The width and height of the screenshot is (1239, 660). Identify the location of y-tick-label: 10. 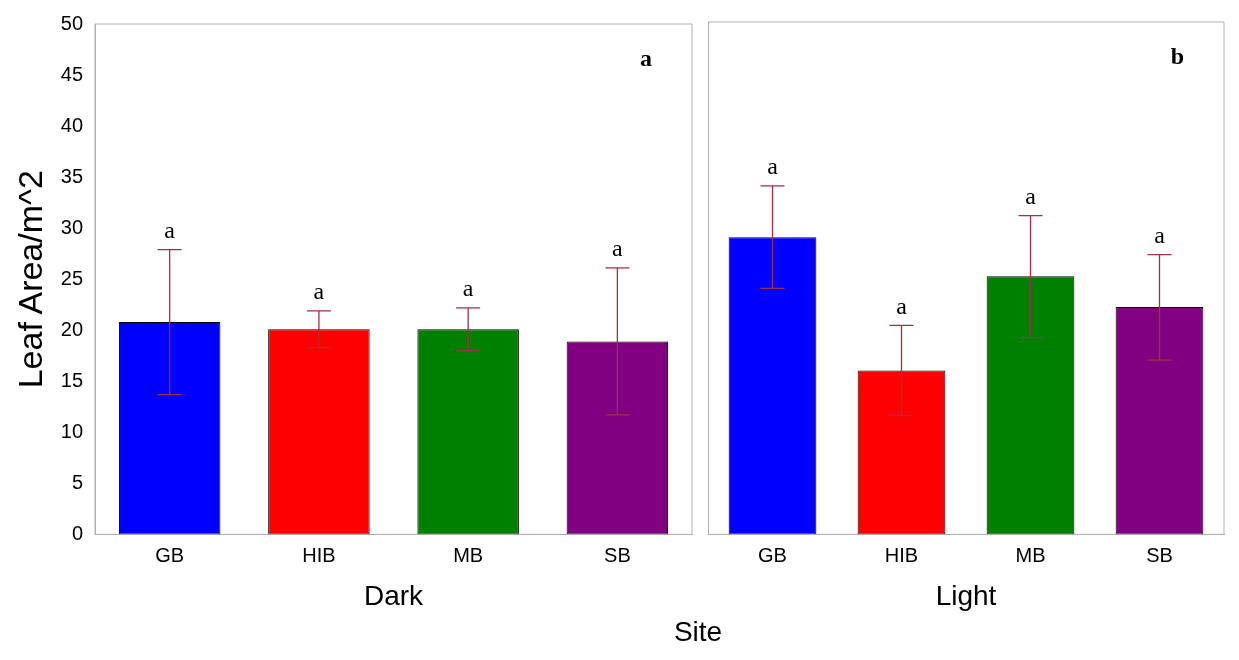
(72, 430).